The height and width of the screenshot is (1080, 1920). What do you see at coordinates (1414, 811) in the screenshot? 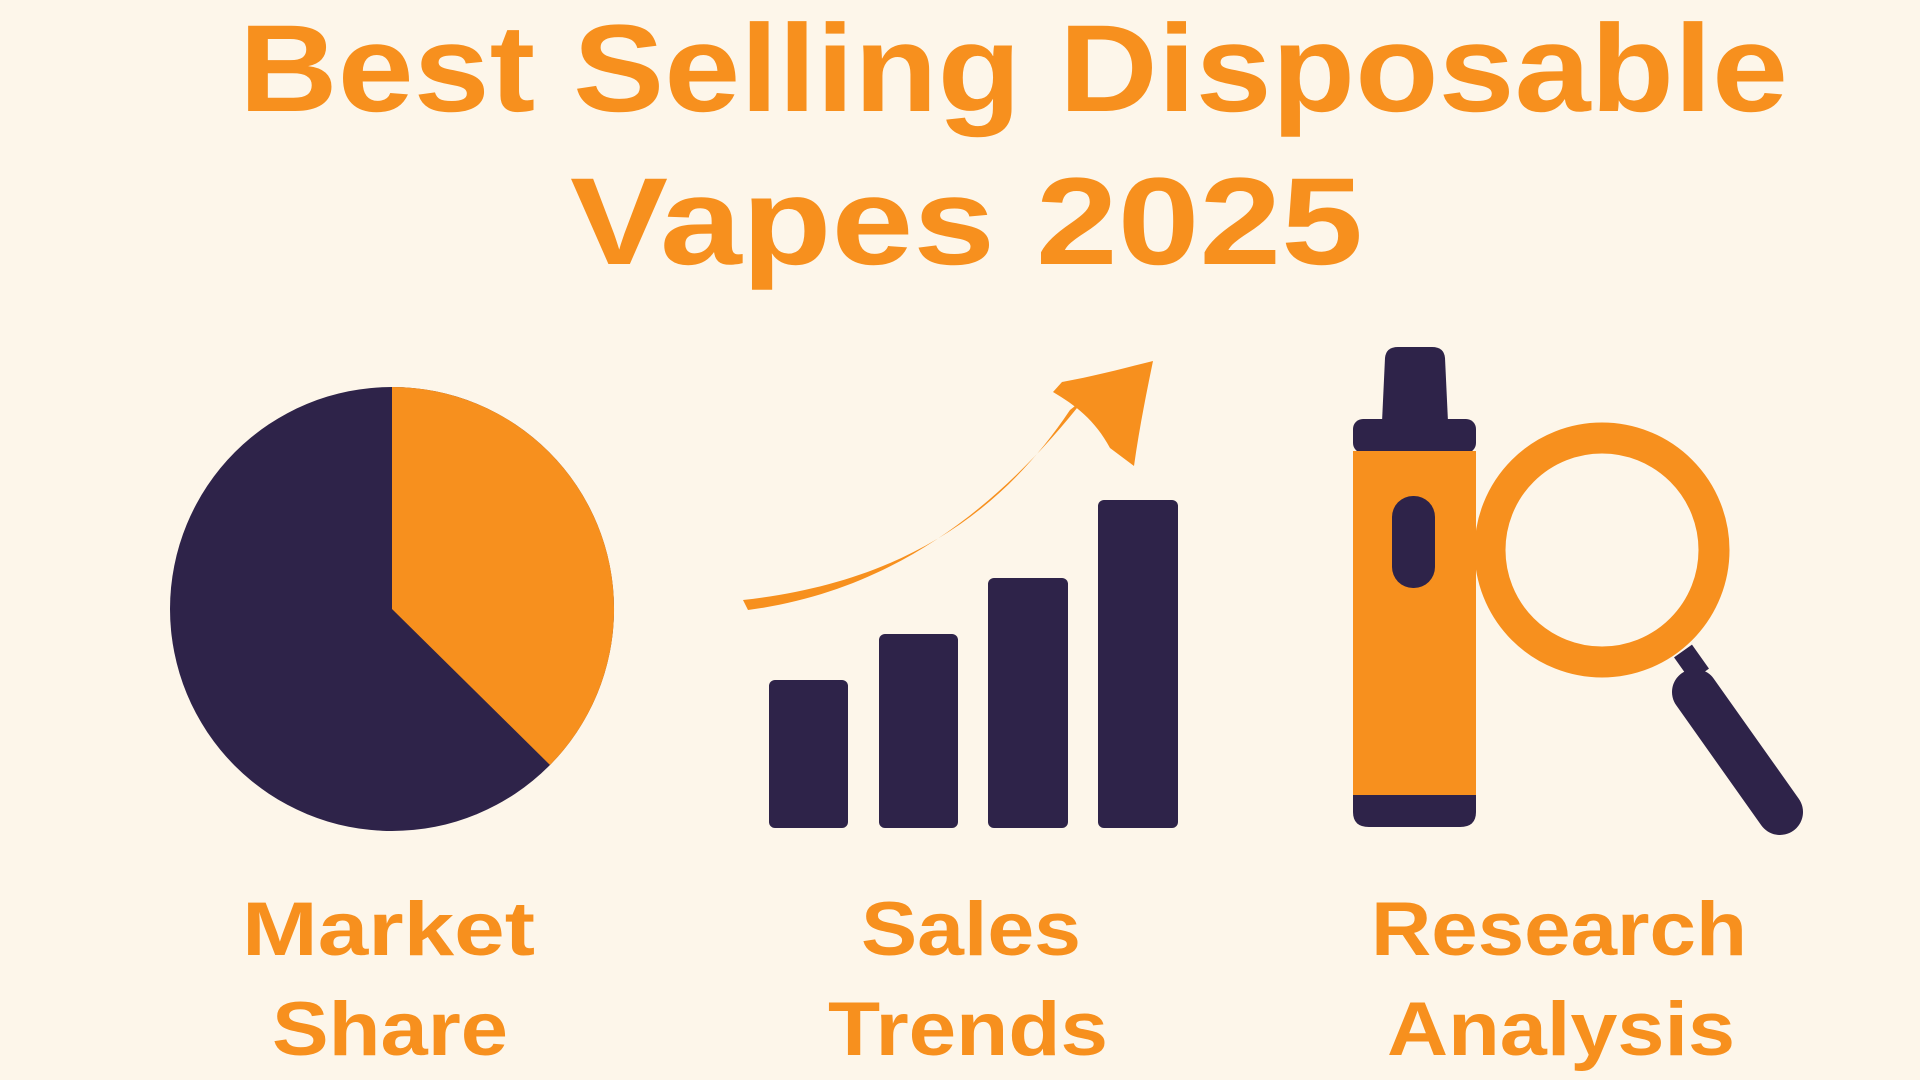
I see `vape-bottom-band` at bounding box center [1414, 811].